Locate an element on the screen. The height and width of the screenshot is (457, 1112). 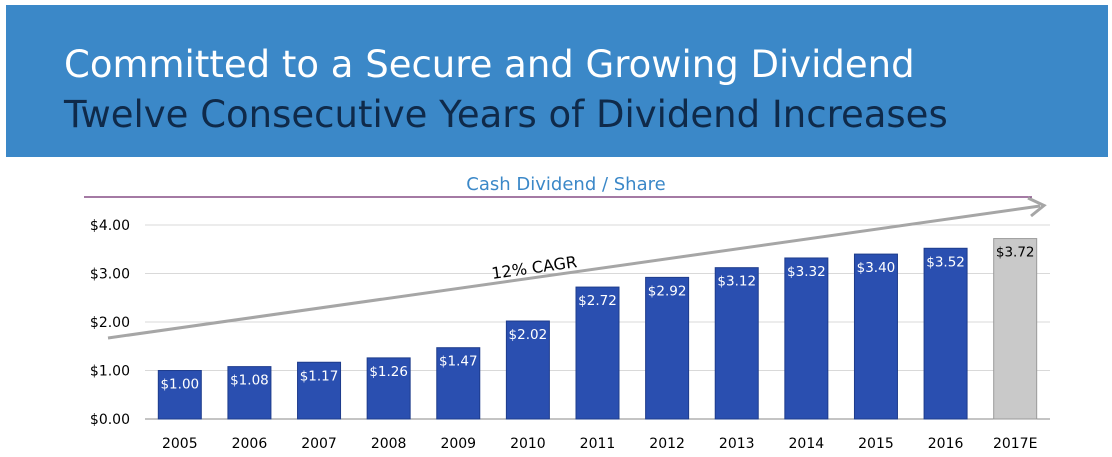
x-tick-label: 2007 is located at coordinates (319, 444).